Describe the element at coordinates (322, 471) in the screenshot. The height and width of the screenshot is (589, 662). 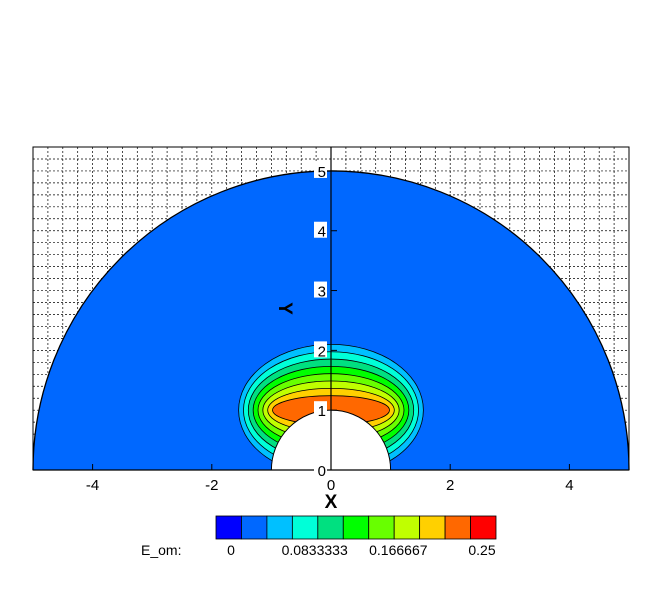
I see `y-tick-label: 0` at that location.